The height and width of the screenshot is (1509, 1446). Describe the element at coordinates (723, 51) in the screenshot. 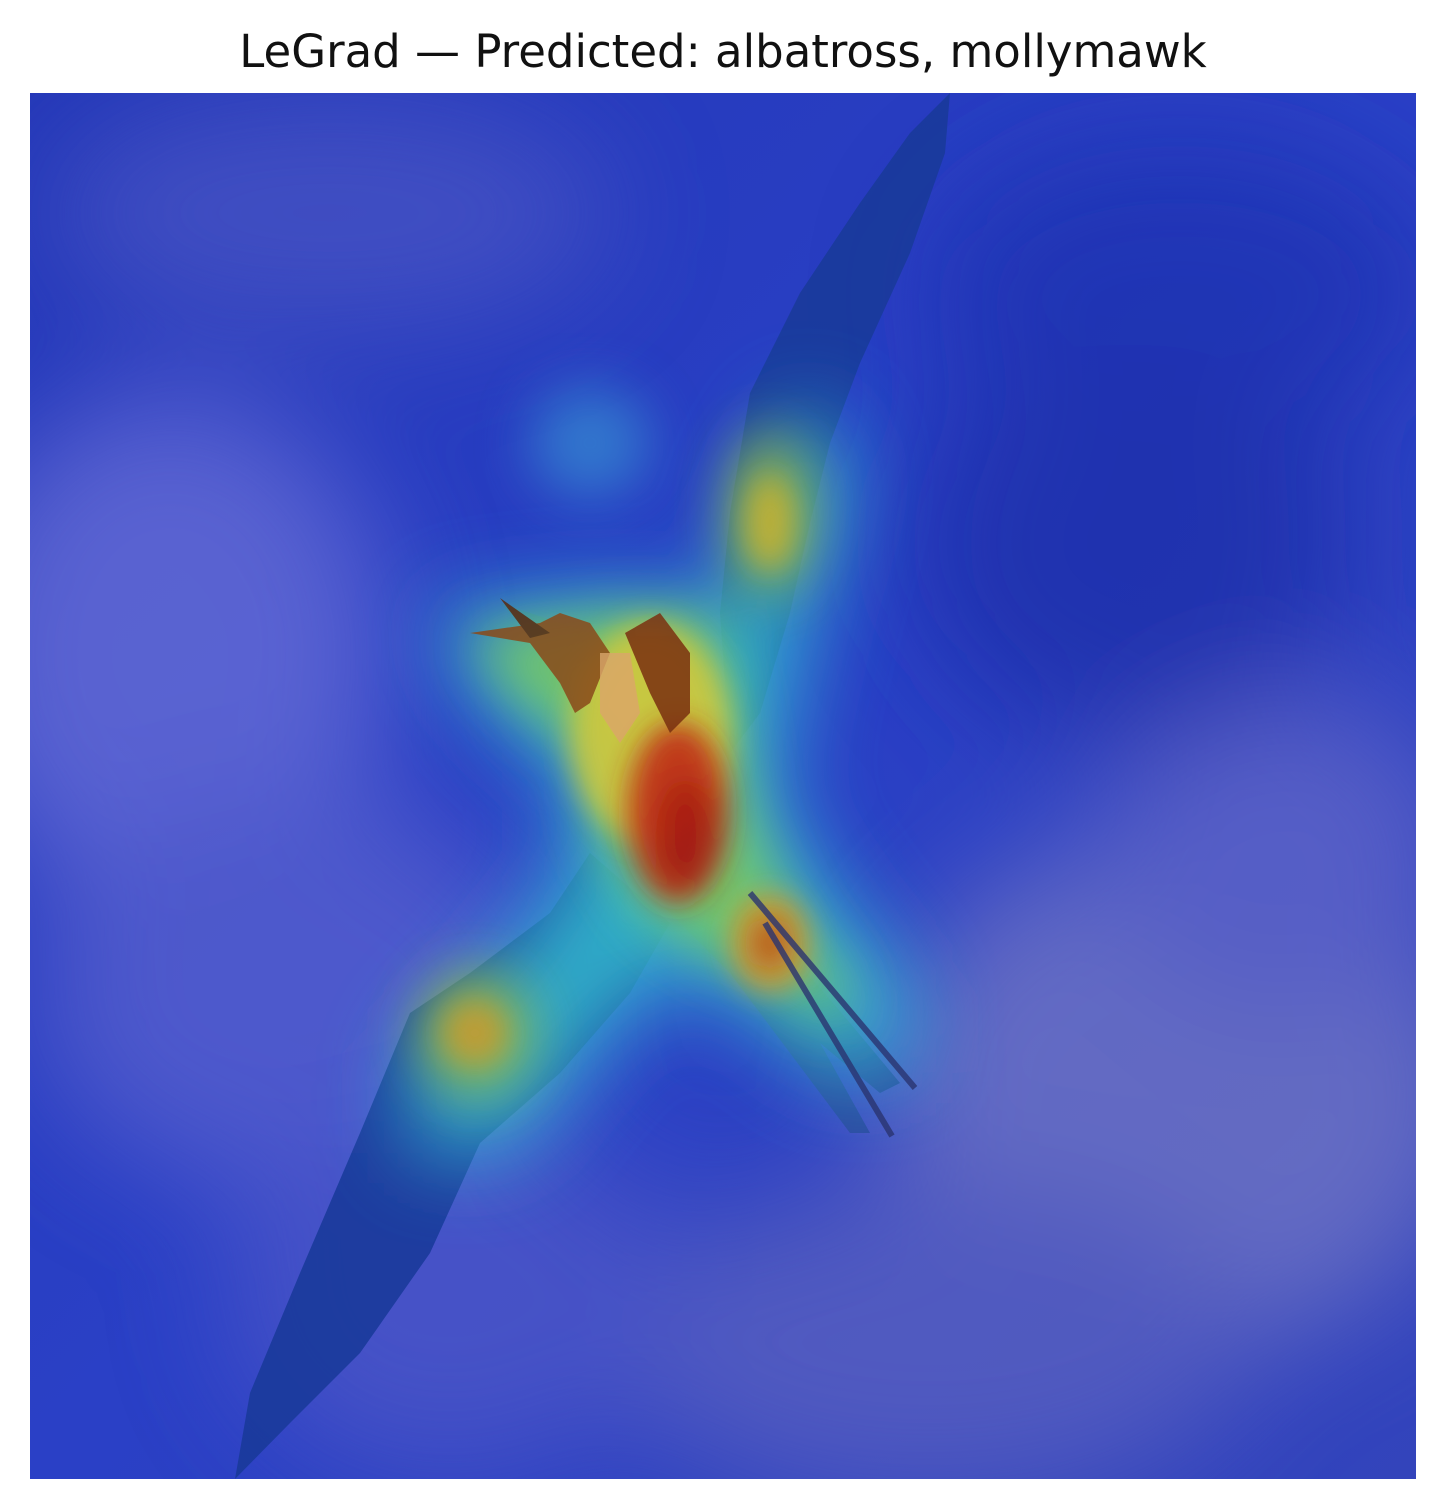

I see `figure-title: LeGrad — Predicted: albatross, mollymawk` at that location.